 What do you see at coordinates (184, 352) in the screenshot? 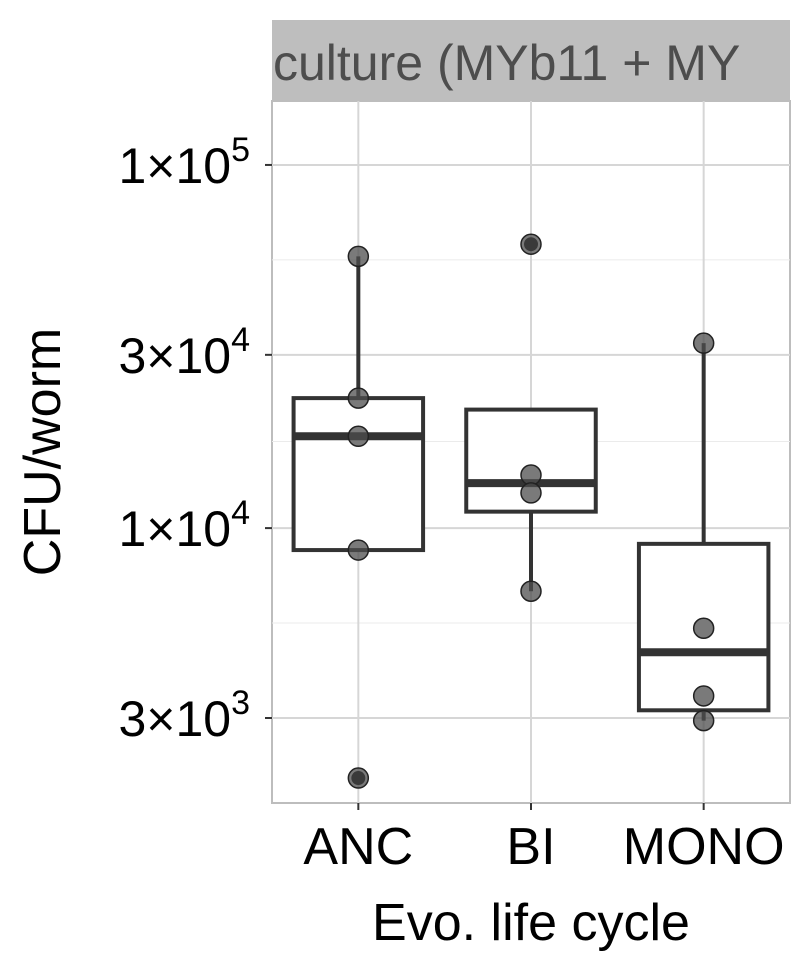
I see `y-tick-label: 3×10⁴` at bounding box center [184, 352].